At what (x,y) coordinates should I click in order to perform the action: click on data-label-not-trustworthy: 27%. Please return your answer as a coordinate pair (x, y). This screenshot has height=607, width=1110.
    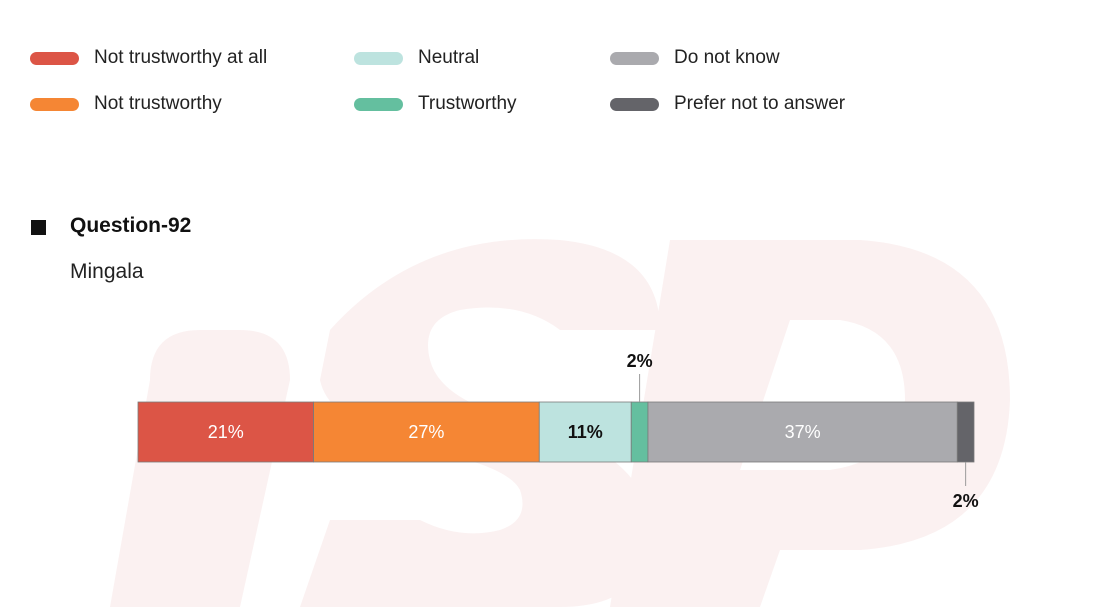
    Looking at the image, I should click on (426, 432).